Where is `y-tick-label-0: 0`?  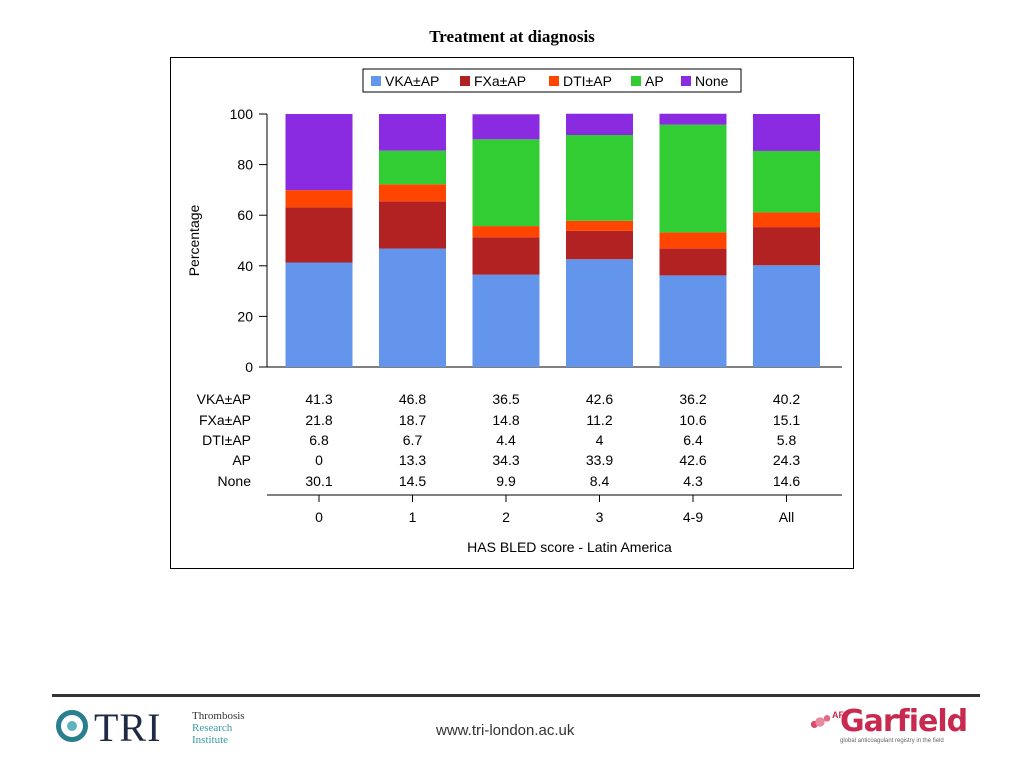
y-tick-label-0: 0 is located at coordinates (249, 367).